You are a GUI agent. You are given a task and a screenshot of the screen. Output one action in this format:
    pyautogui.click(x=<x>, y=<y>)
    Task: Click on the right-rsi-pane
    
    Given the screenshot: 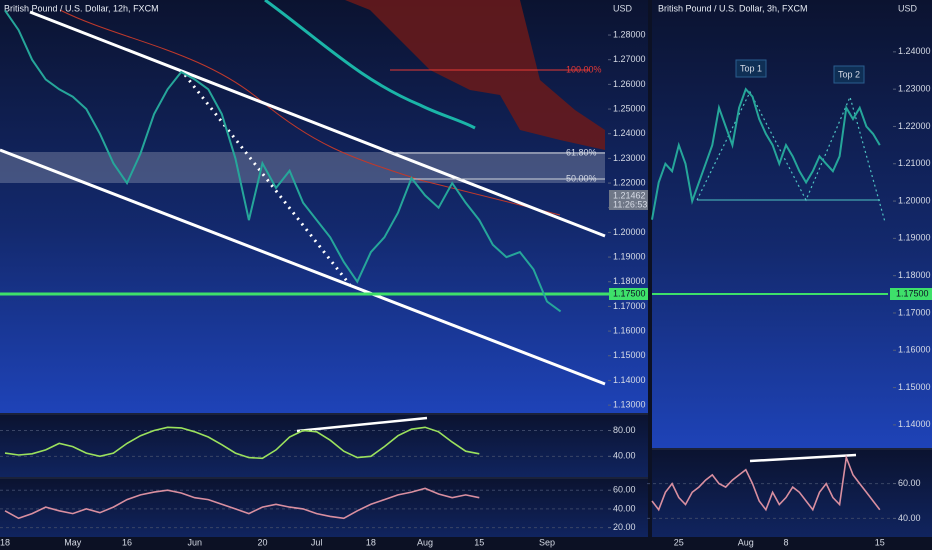 What is the action you would take?
    pyautogui.click(x=792, y=493)
    